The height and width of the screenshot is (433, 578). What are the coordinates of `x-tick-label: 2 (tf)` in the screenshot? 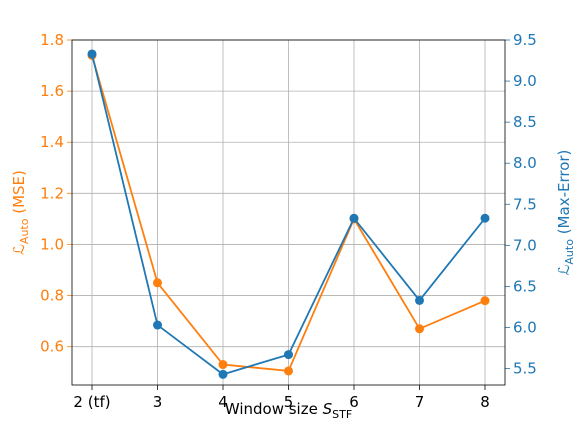 It's located at (91, 402).